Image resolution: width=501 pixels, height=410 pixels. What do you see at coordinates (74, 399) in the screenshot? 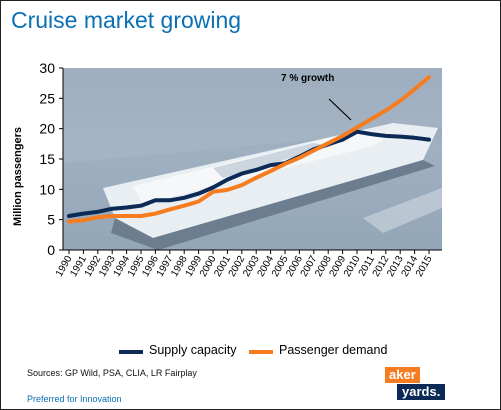
I see `tagline: Preferred for Innovation` at bounding box center [74, 399].